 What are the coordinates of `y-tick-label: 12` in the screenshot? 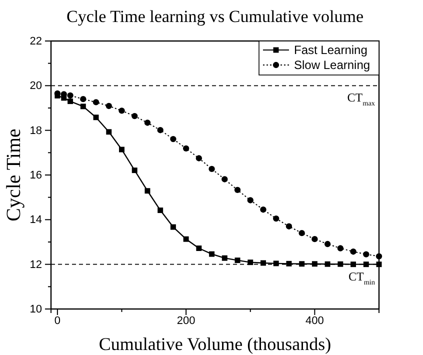 It's located at (36, 264).